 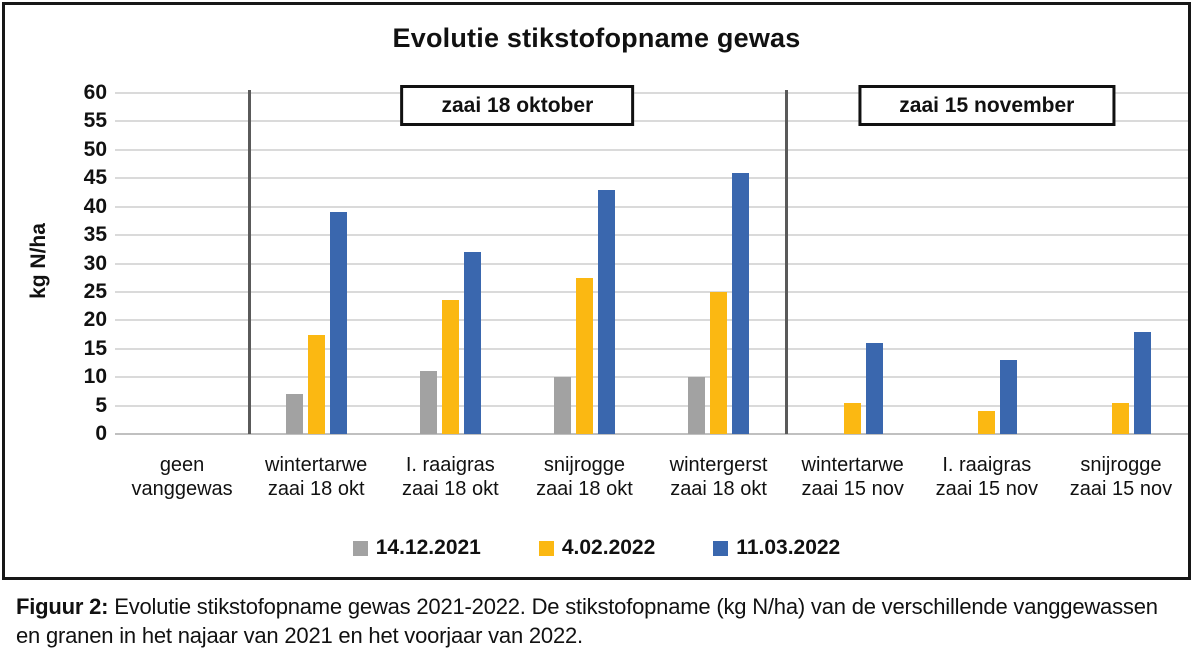 What do you see at coordinates (1121, 477) in the screenshot?
I see `x-category-label: snijrogge zaai 15 nov` at bounding box center [1121, 477].